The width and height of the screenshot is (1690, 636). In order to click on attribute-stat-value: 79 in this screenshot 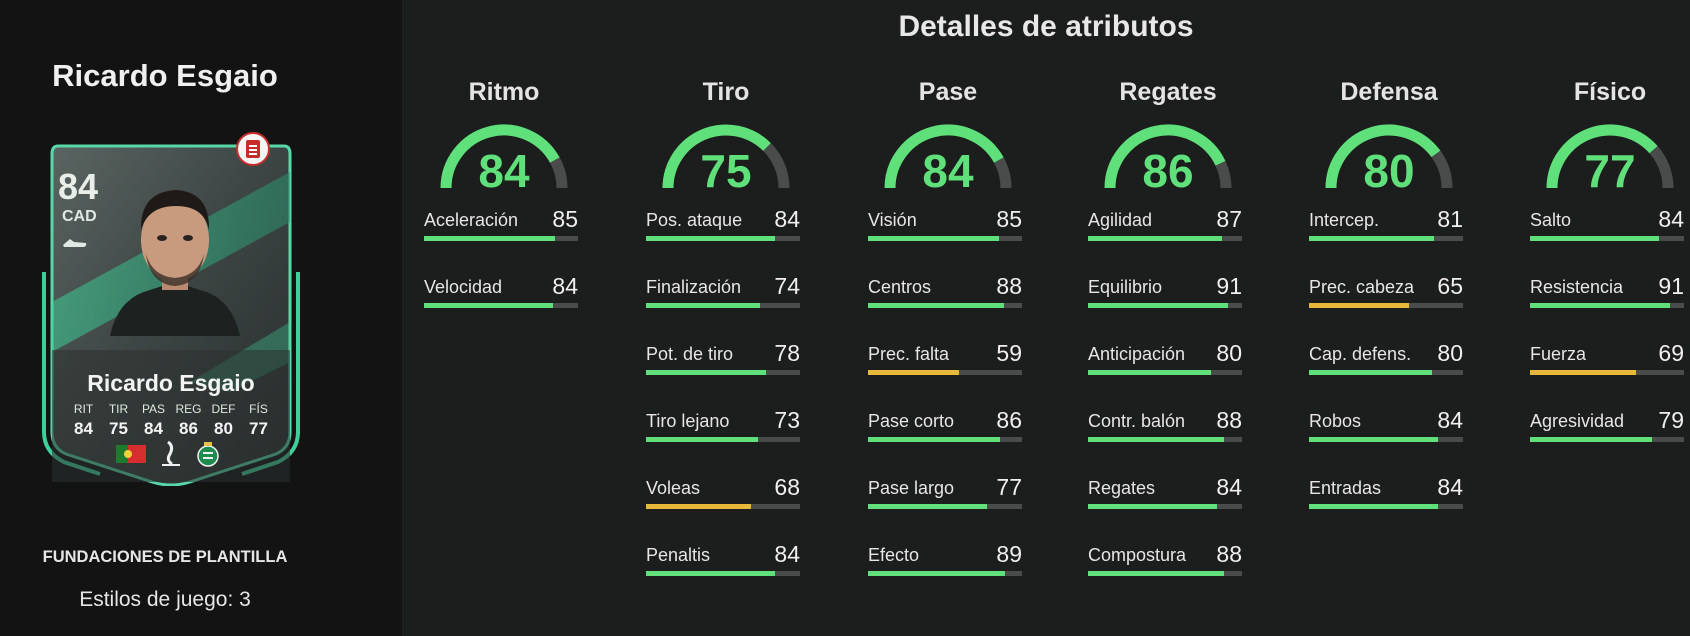, I will do `click(1671, 420)`.